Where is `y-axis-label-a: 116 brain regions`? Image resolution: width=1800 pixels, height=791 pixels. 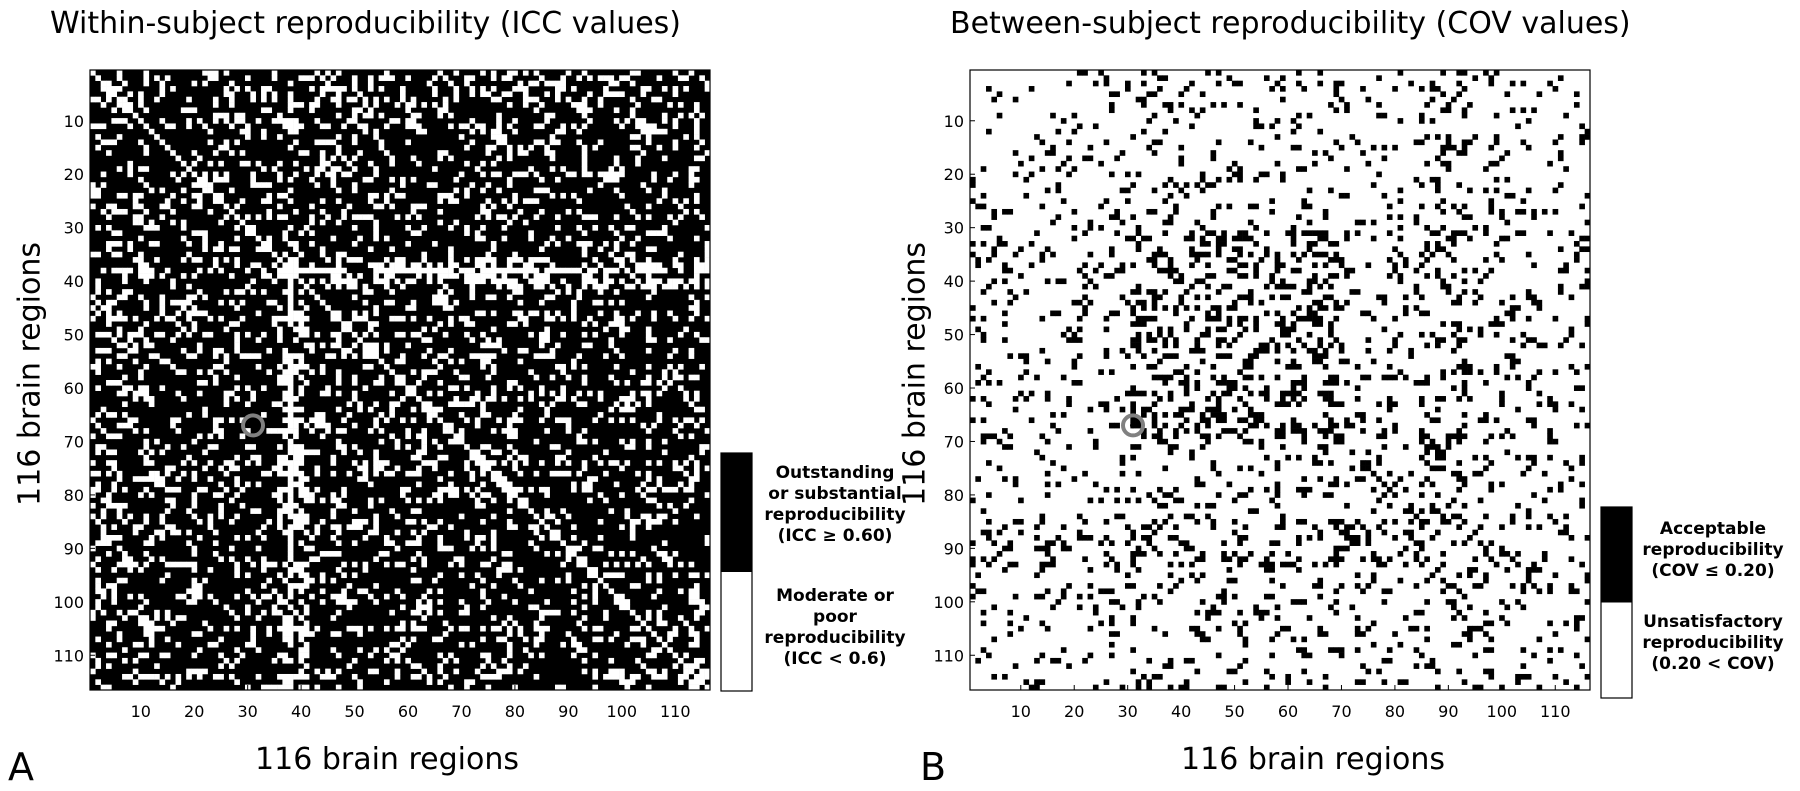 y-axis-label-a: 116 brain regions is located at coordinates (30, 374).